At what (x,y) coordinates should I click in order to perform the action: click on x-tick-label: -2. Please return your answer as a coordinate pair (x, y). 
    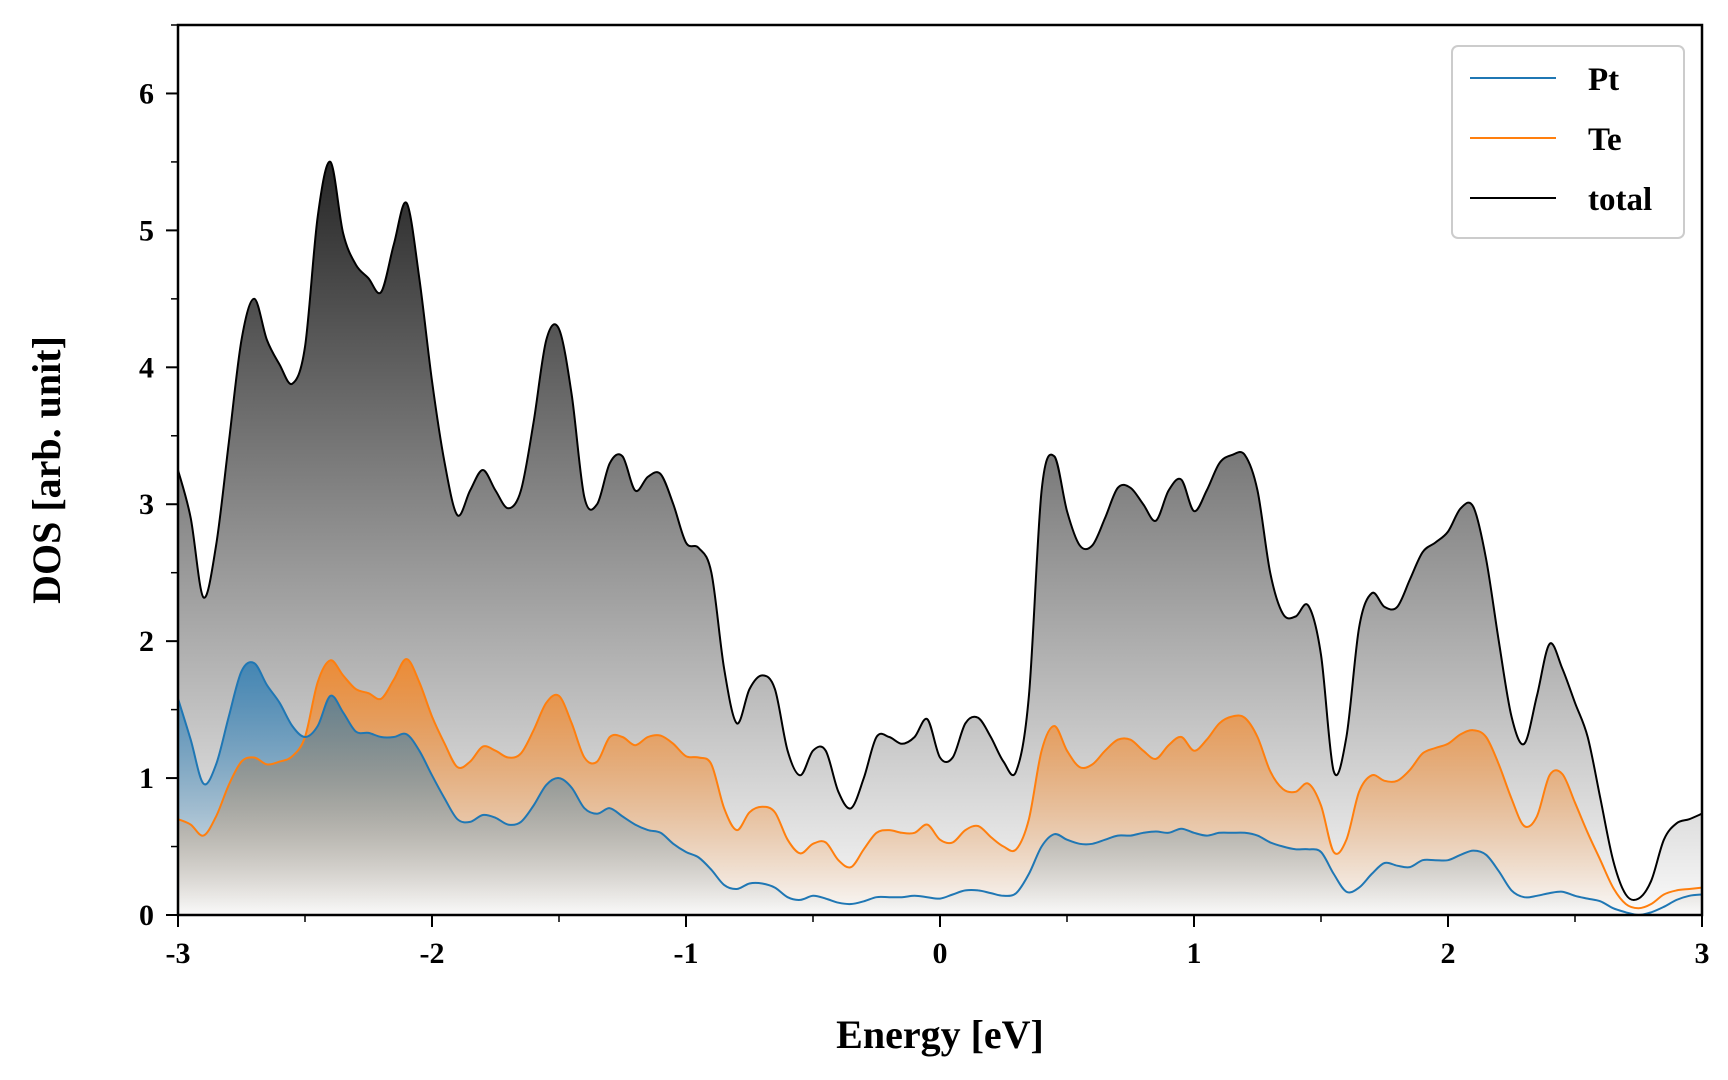
    Looking at the image, I should click on (432, 953).